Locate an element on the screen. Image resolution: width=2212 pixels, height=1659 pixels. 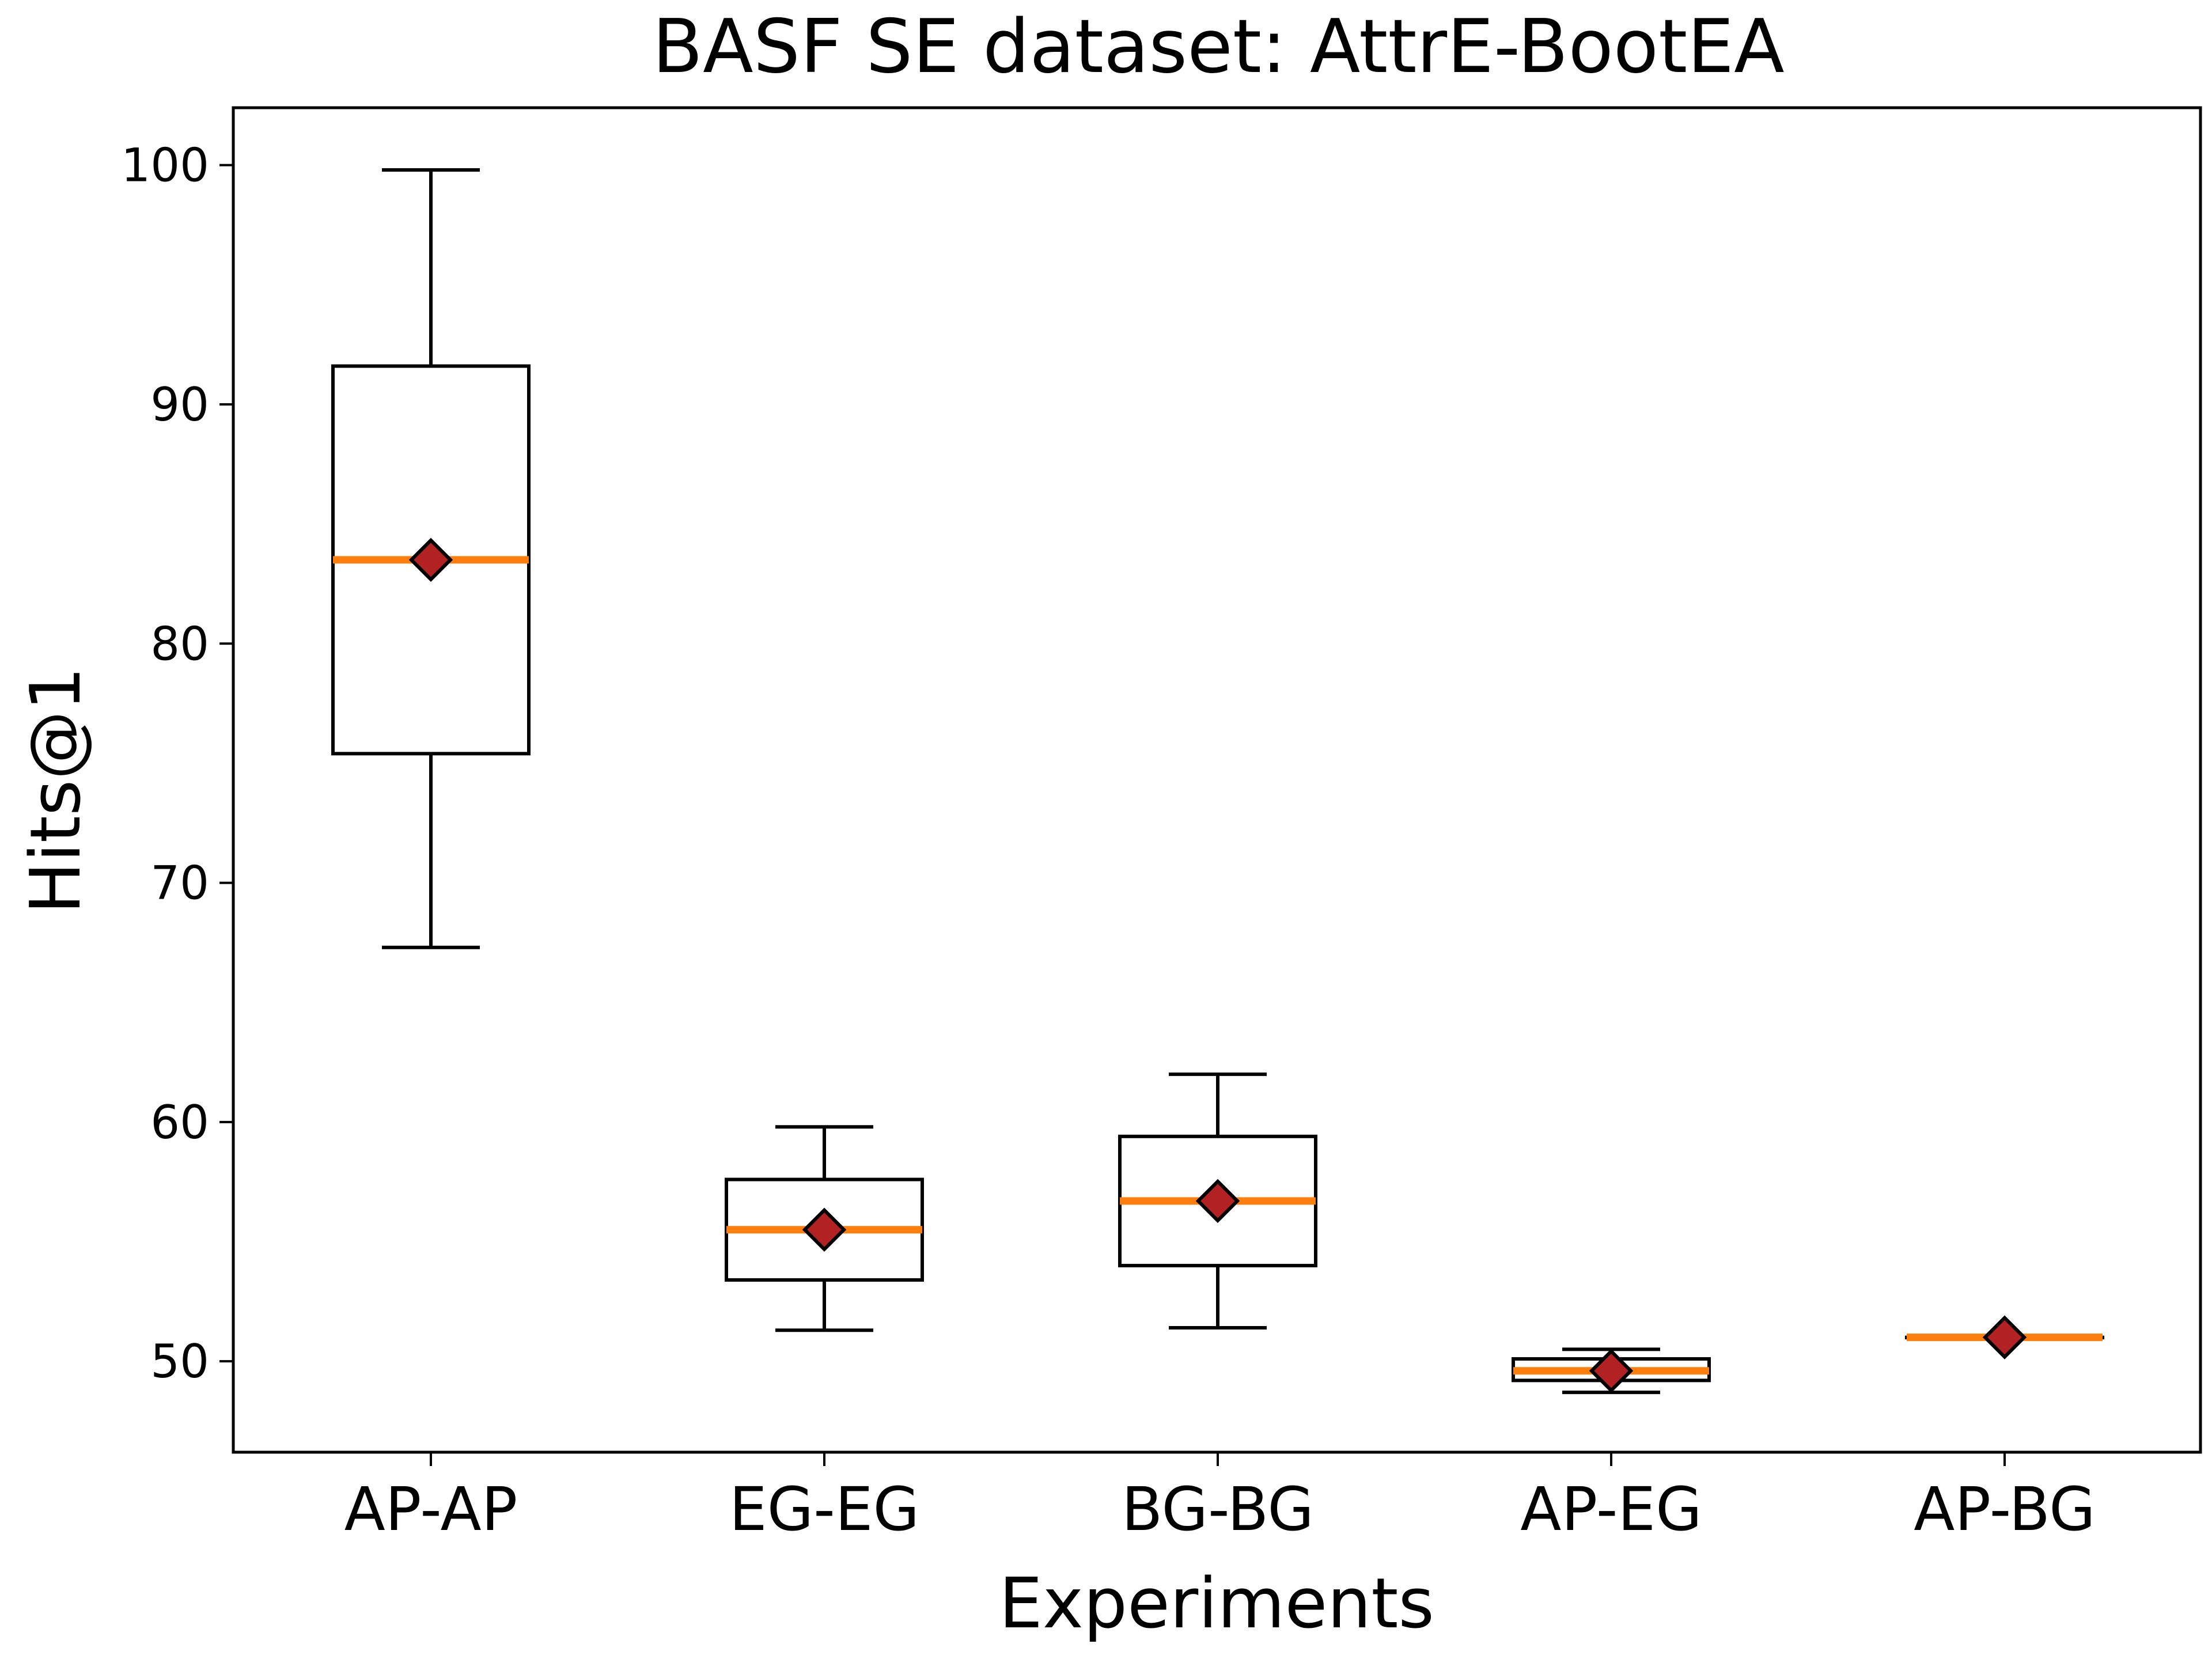
box-group-bg-bg is located at coordinates (1217, 1201).